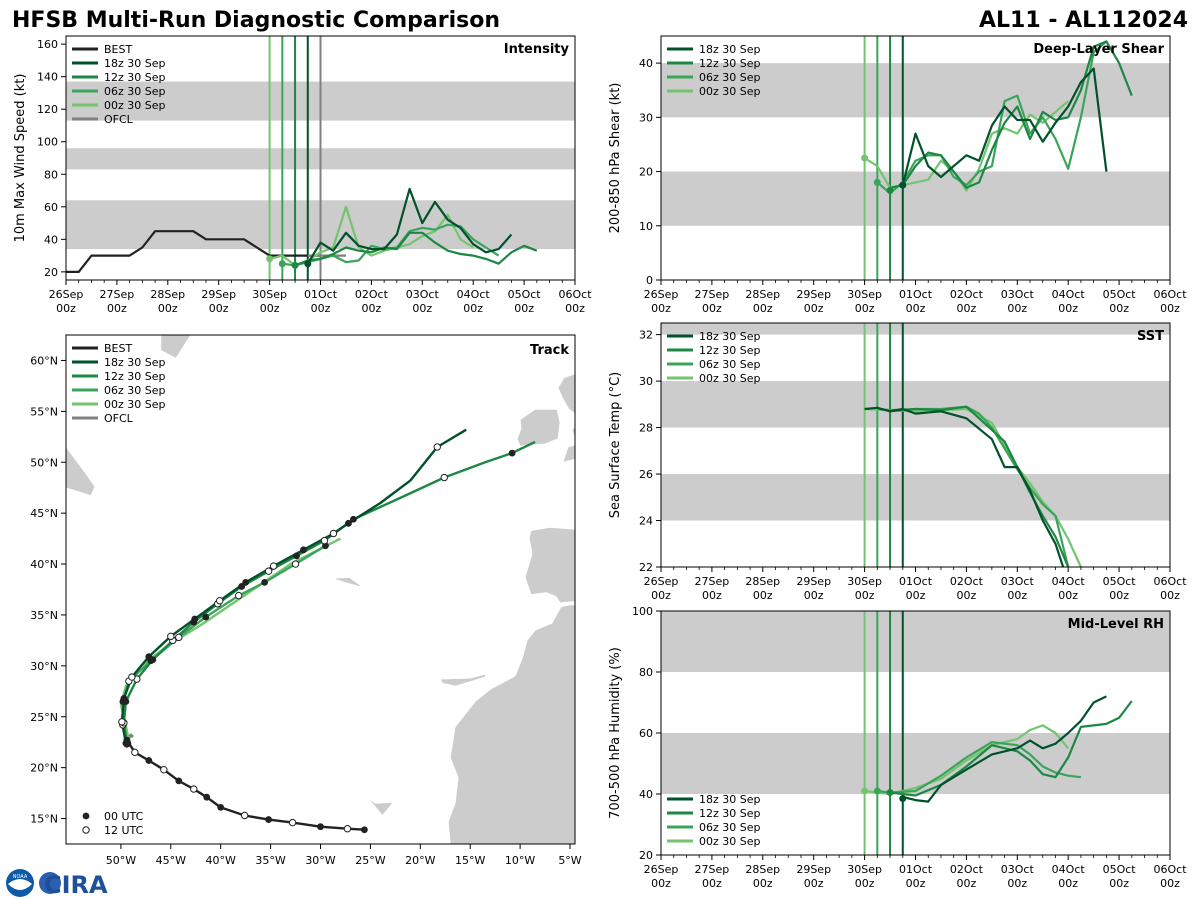 The height and width of the screenshot is (900, 1200). I want to click on shear-xtick-date: 26Sep, so click(661, 294).